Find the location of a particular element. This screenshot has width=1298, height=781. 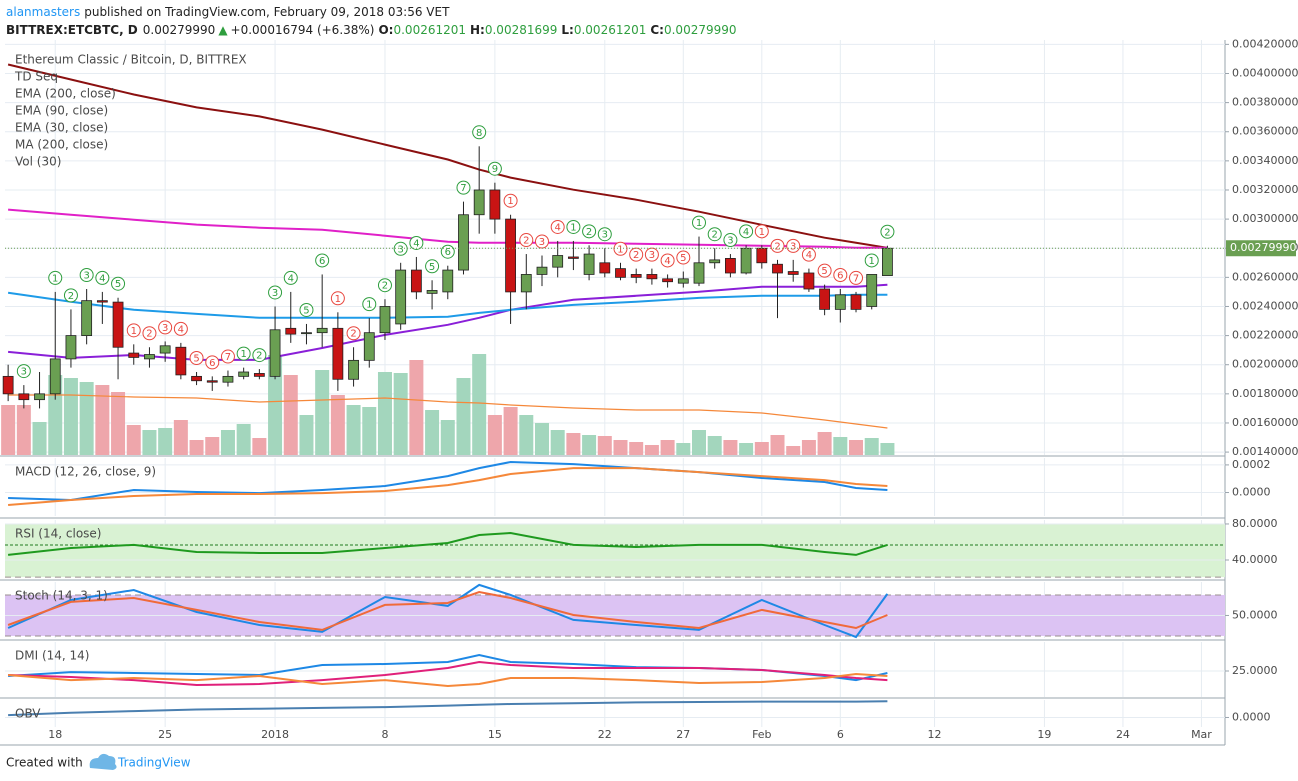

footer-brand: TradingView is located at coordinates (154, 763).